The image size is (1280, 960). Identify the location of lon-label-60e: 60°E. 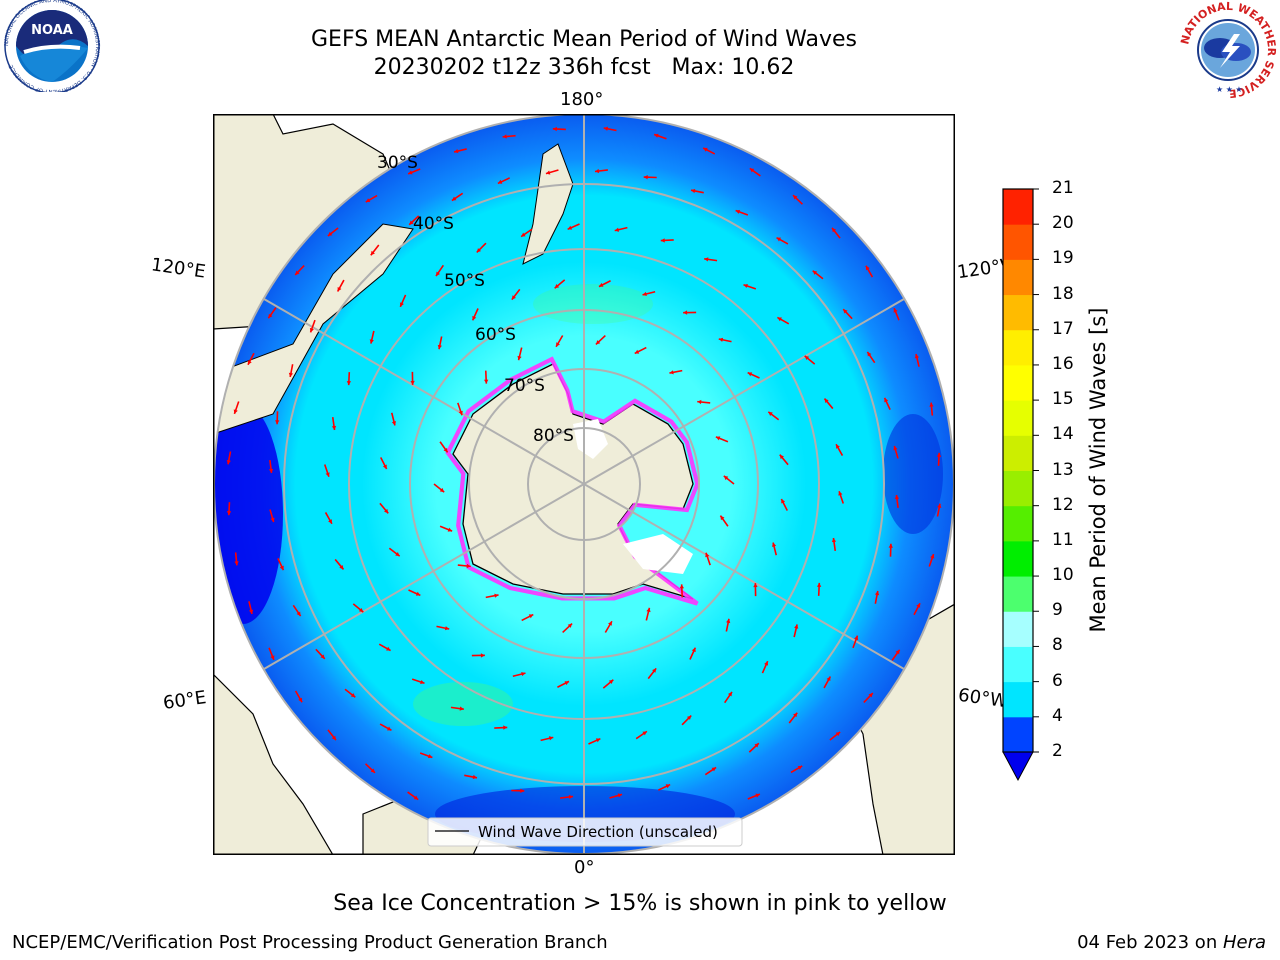
(184, 700).